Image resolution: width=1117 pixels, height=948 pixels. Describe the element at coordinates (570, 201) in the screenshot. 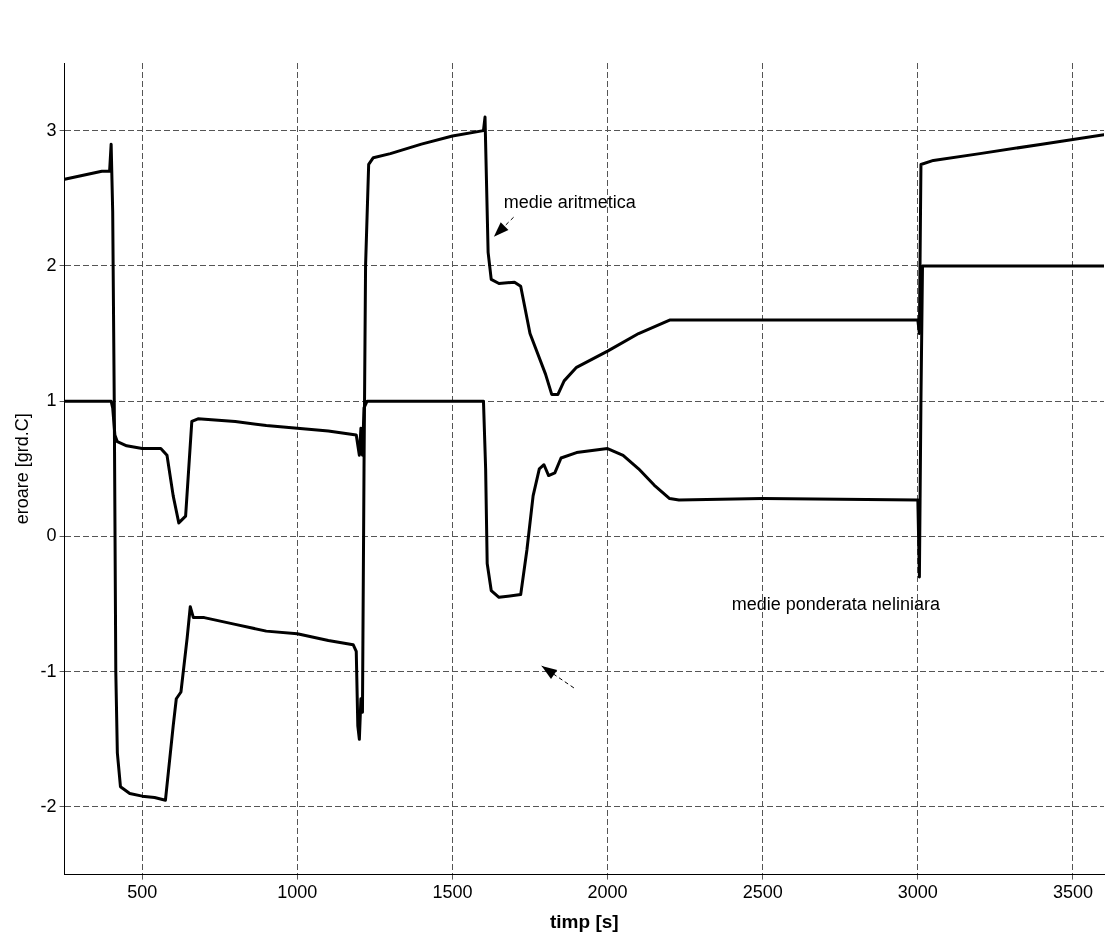

I see `series-label: medie aritmetica` at that location.